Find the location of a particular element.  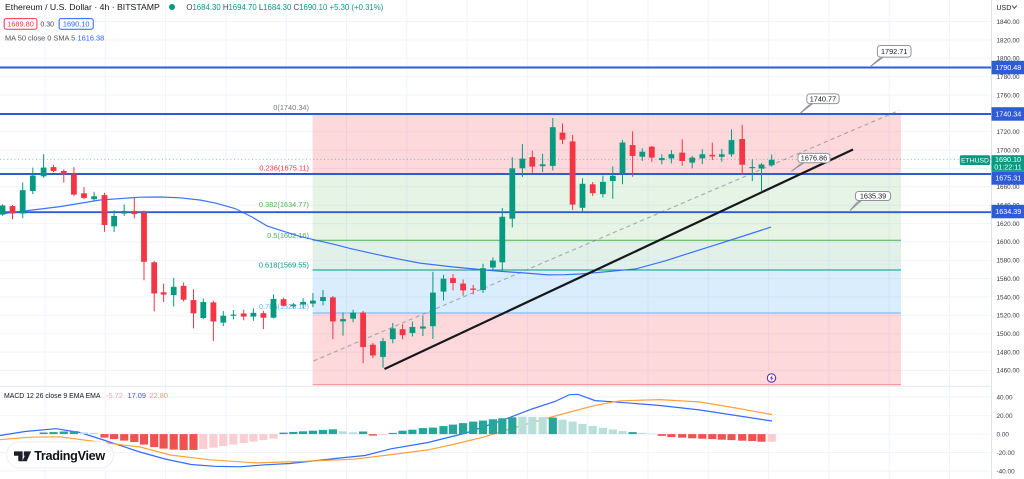

svg-text: 0.5(1602.16) is located at coordinates (288, 235).